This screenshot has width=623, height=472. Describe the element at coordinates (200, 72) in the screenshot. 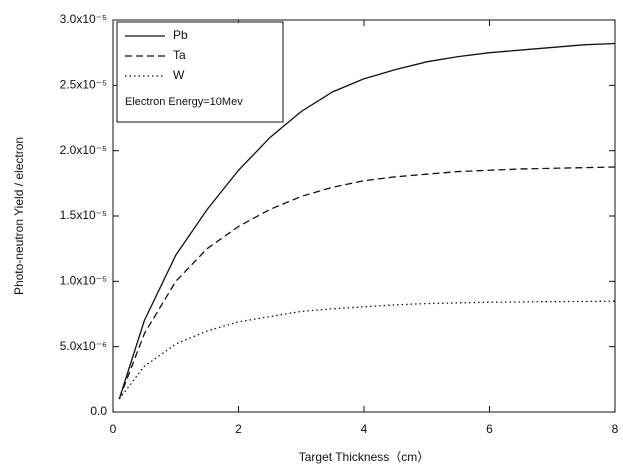

I see `legend-box` at that location.